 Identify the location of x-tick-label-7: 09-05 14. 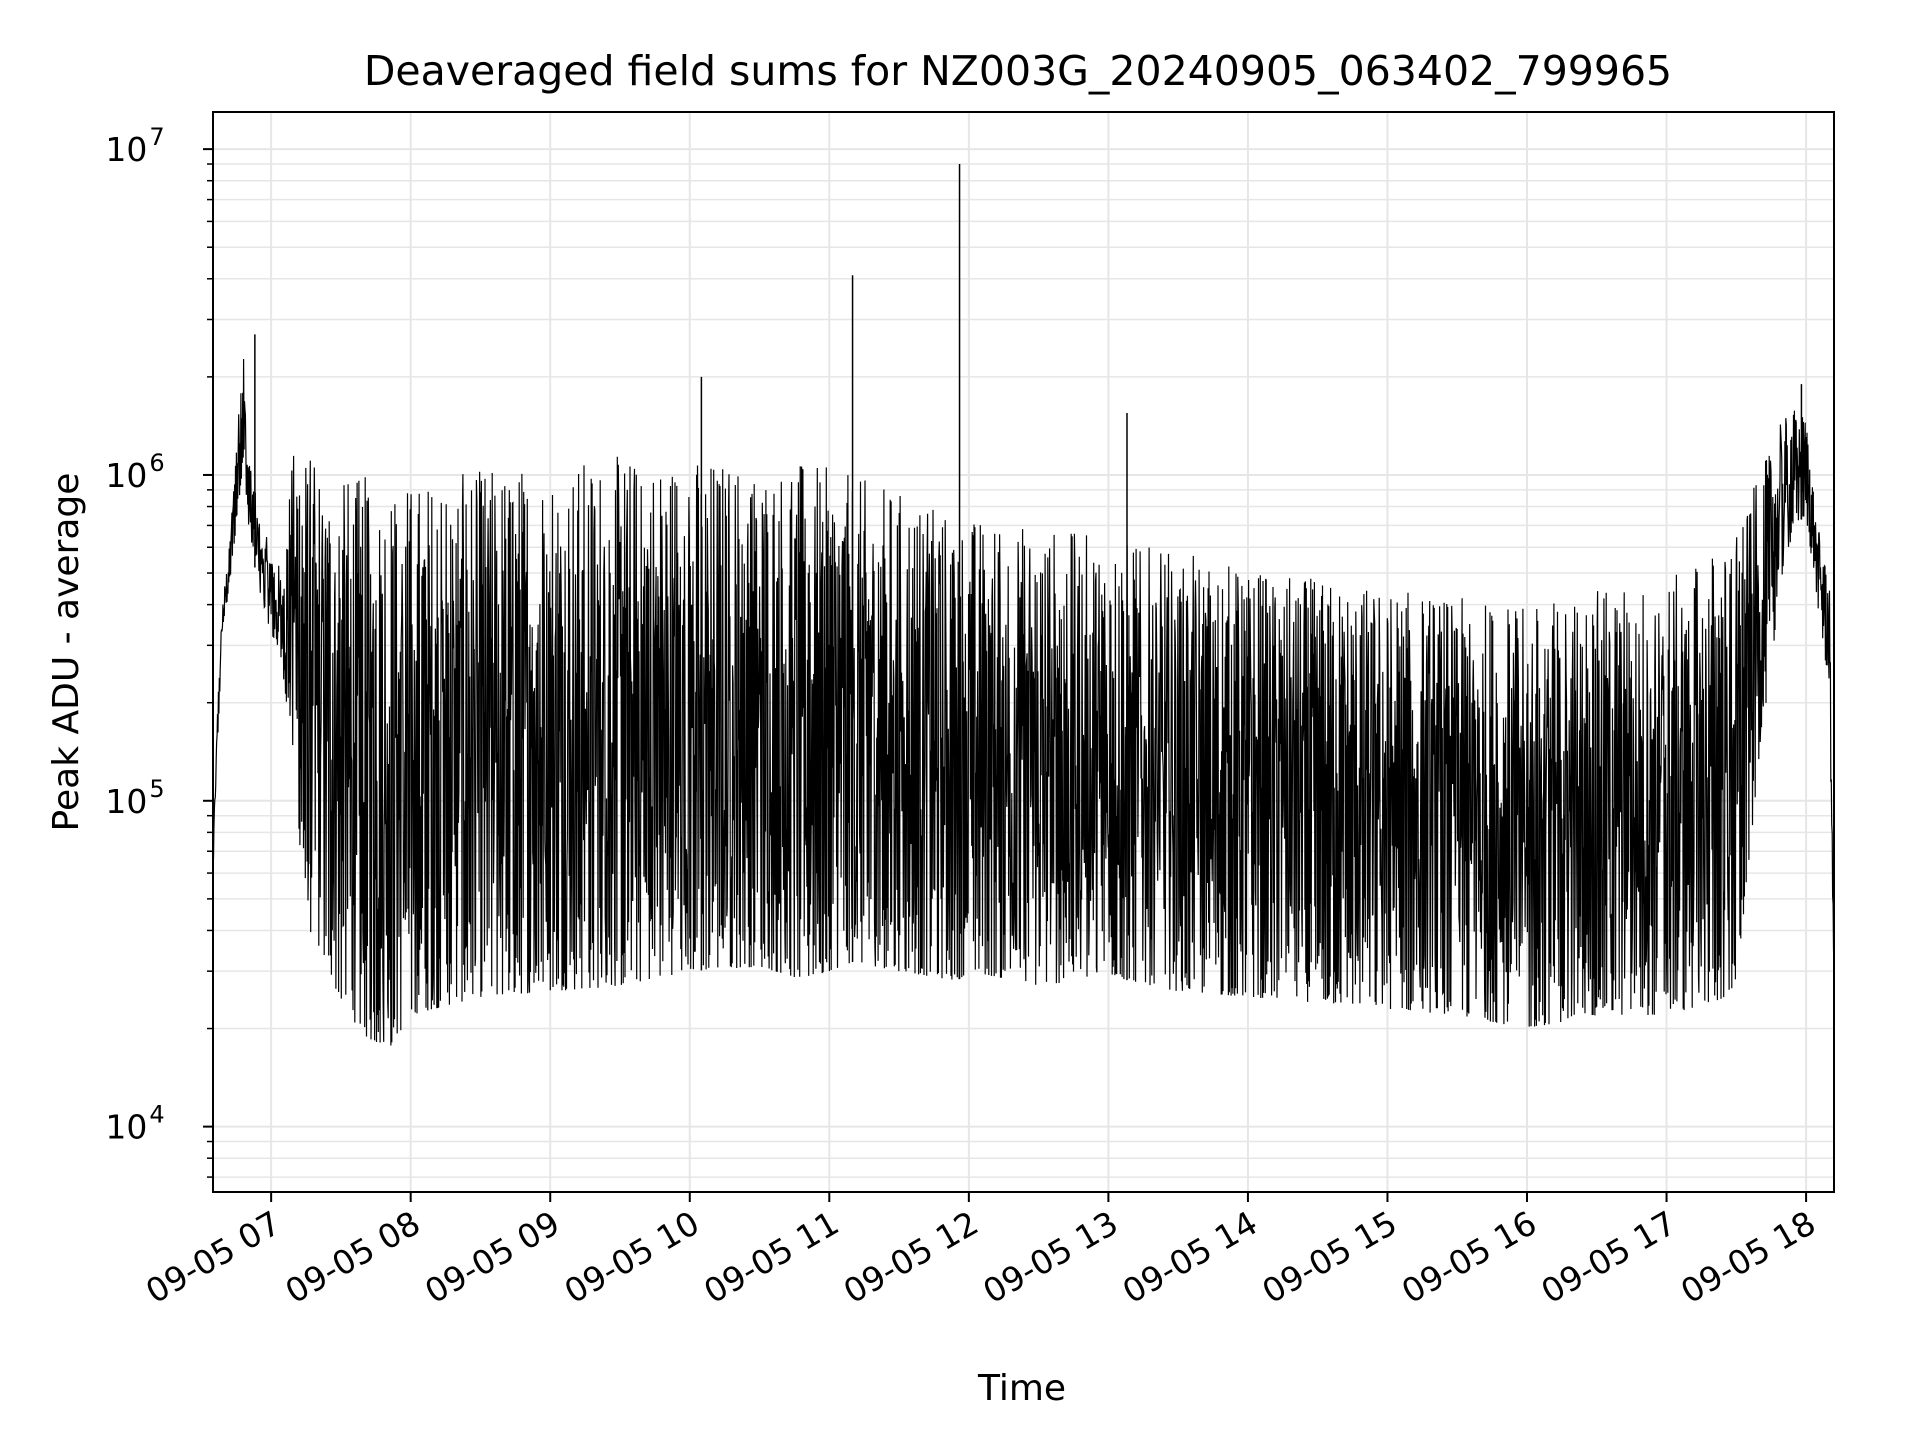
(1190, 1257).